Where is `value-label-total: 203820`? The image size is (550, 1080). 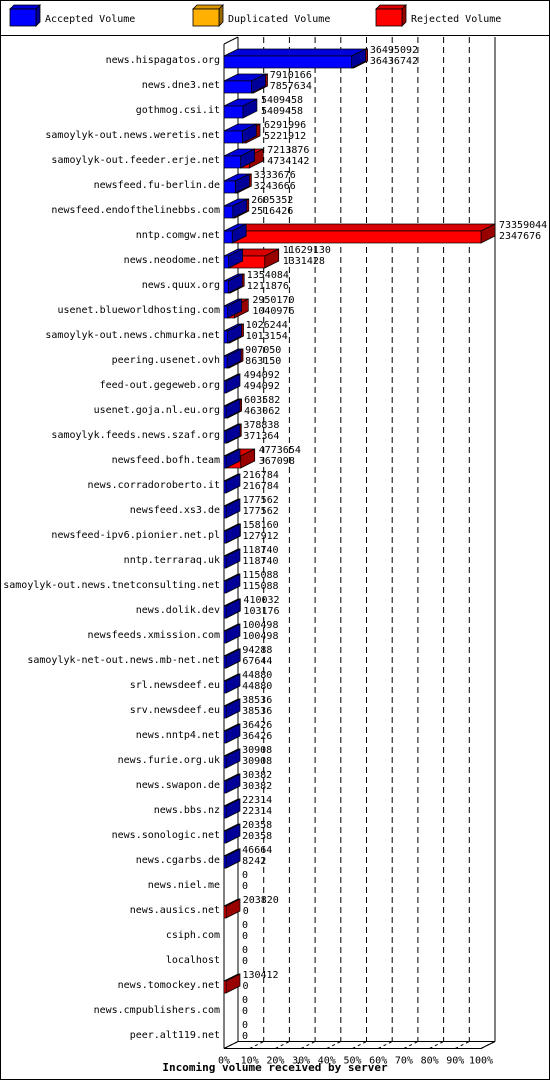 value-label-total: 203820 is located at coordinates (261, 900).